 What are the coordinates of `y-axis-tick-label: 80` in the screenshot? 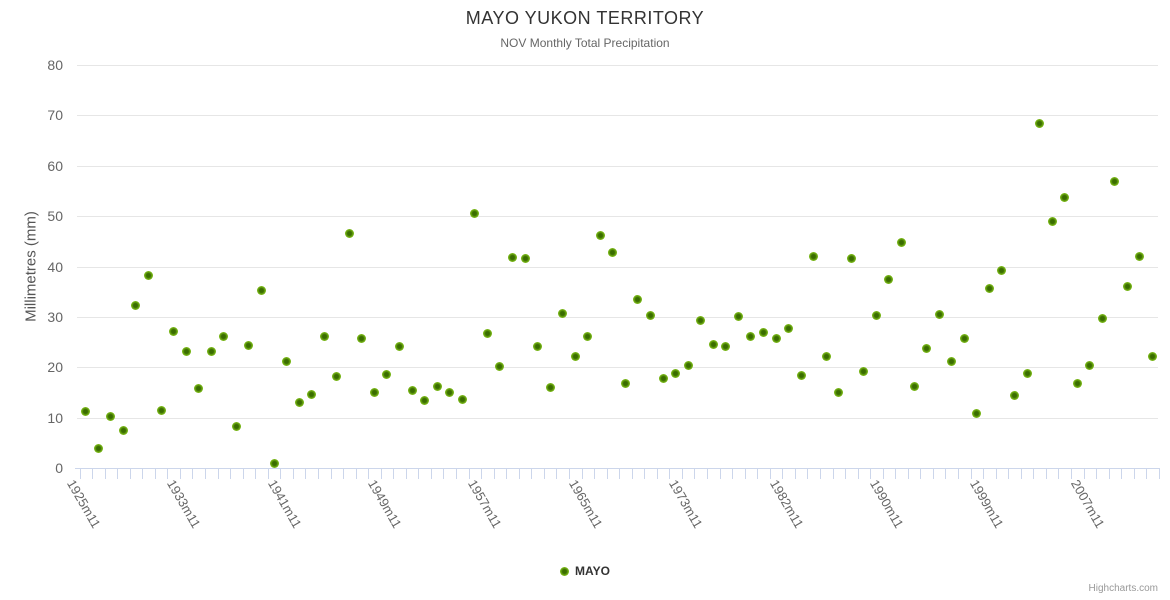 It's located at (55, 64).